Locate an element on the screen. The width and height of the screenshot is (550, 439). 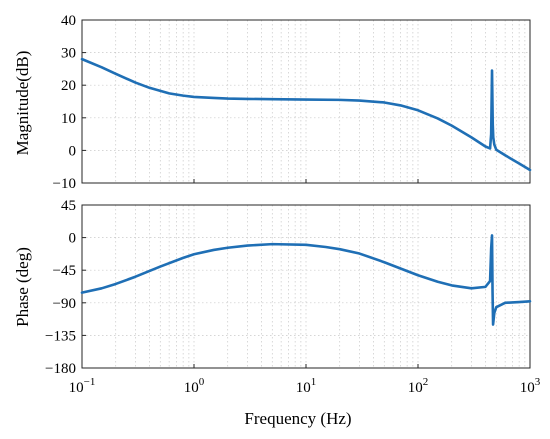
frequency-tick-label: 10⁻¹ is located at coordinates (82, 386).